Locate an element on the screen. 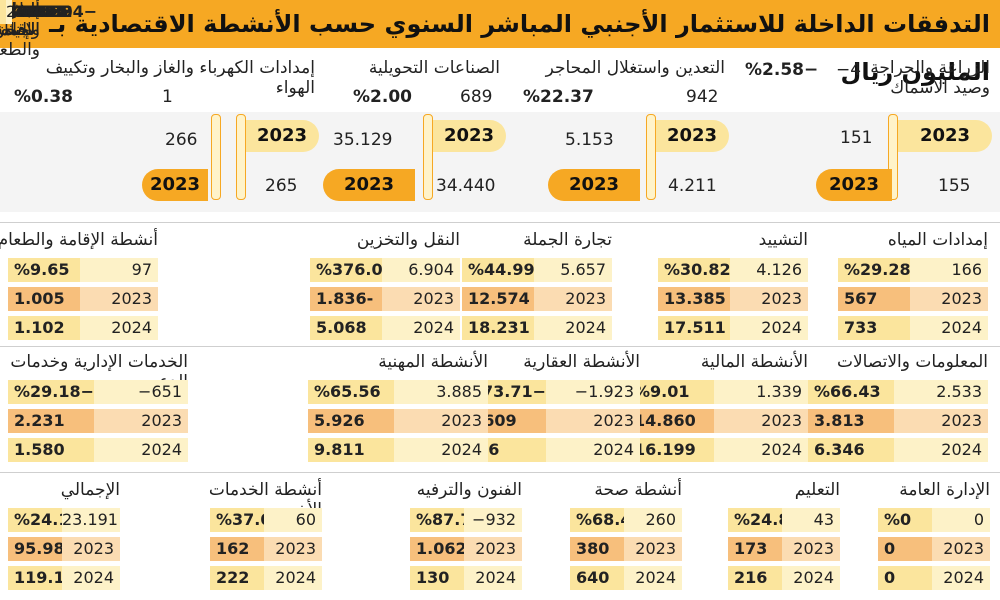 Image resolution: width=1000 pixels, height=600 pixels. change-amount: 60 is located at coordinates (293, 520).